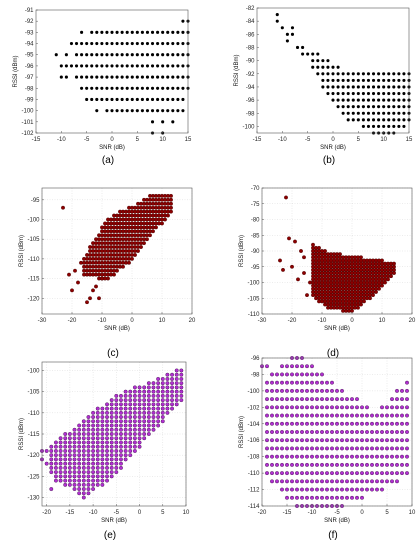 This screenshot has width=420, height=550. What do you see at coordinates (93, 513) in the screenshot?
I see `x-tick-label: -10` at bounding box center [93, 513].